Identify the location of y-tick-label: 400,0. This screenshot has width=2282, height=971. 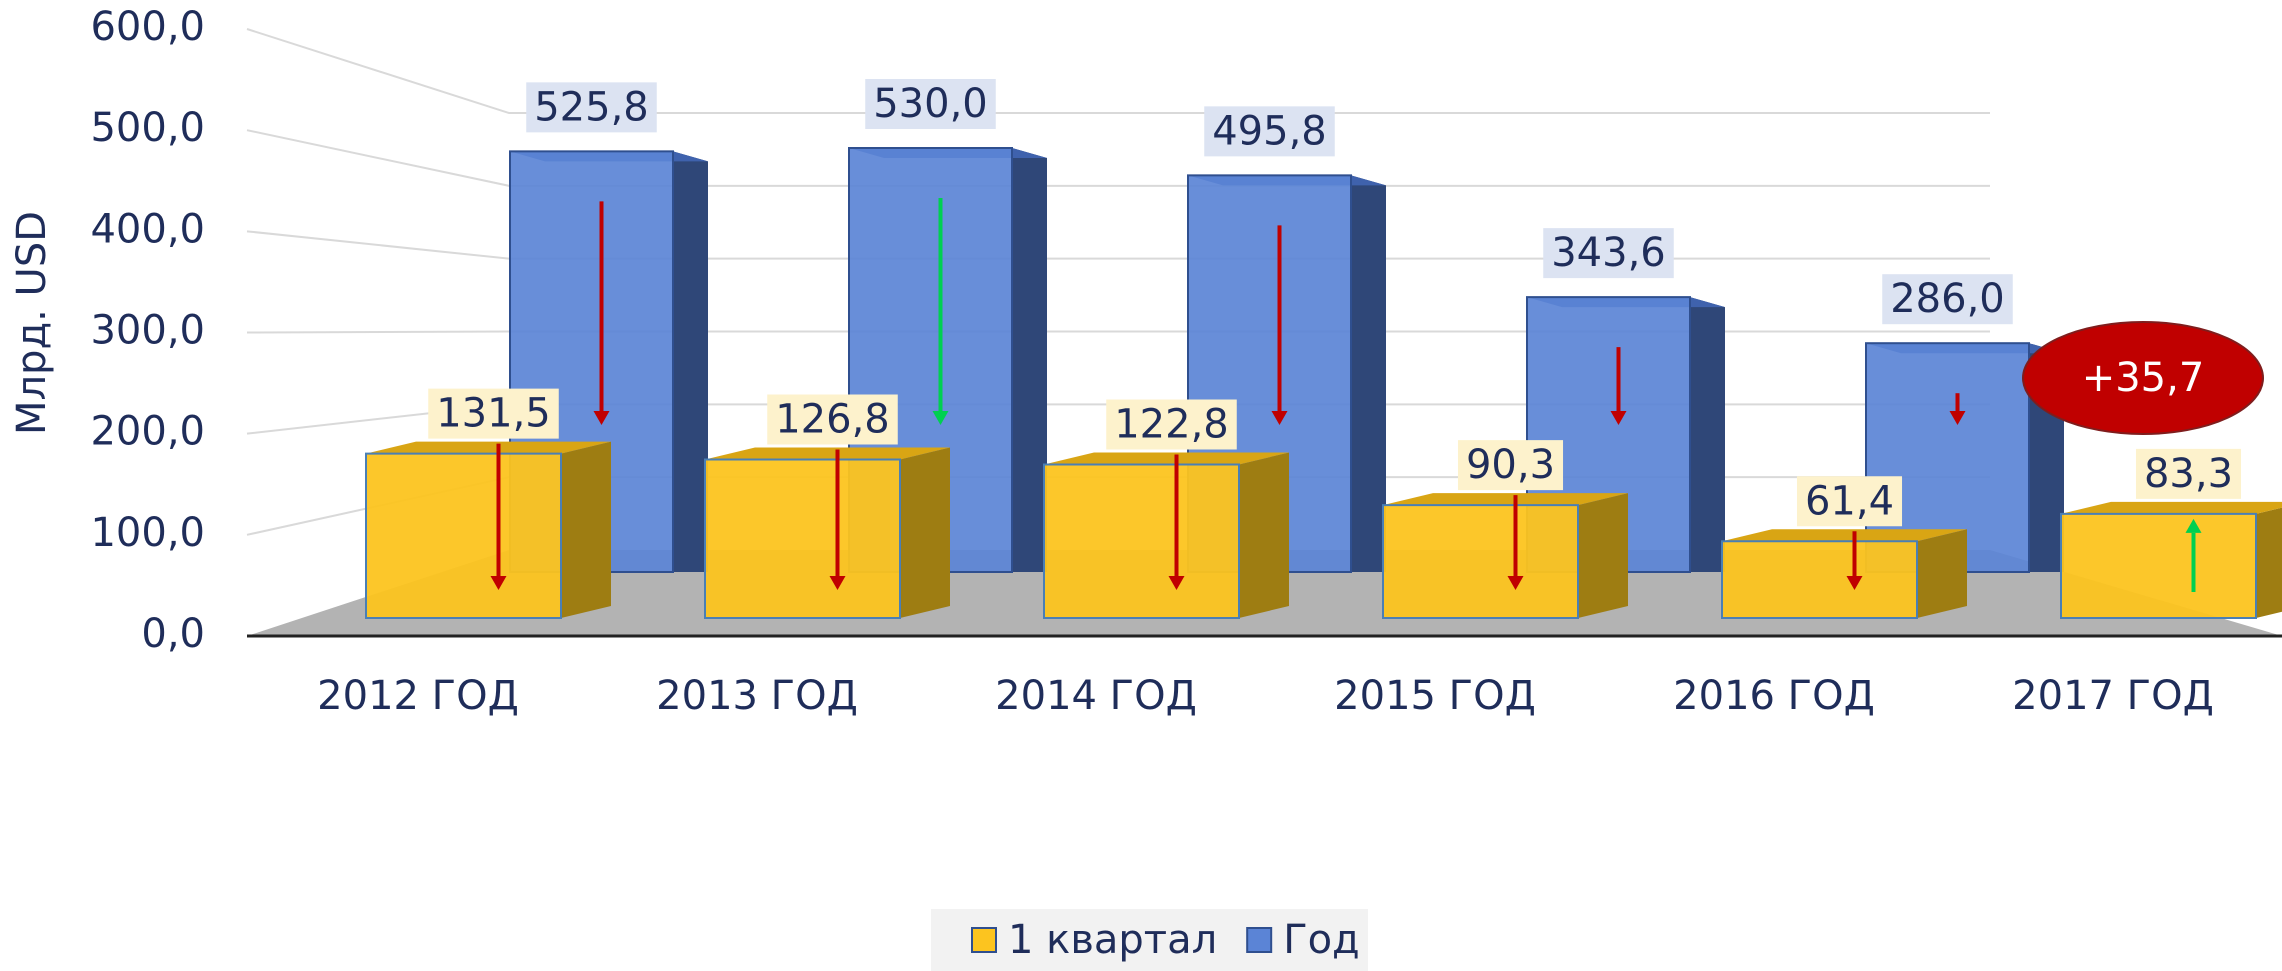
(147, 229).